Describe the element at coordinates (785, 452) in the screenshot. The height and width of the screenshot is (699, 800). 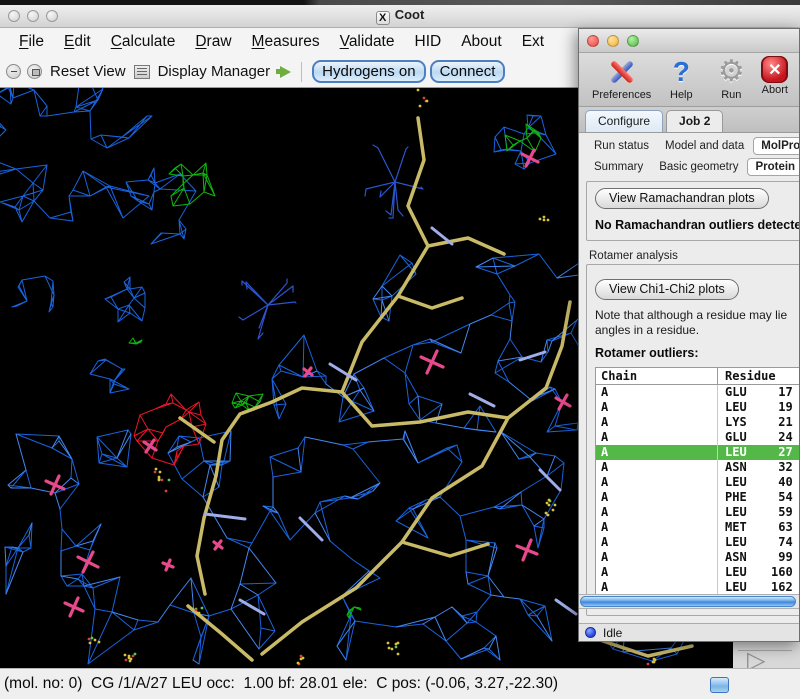
I see `residue-number: 27` at that location.